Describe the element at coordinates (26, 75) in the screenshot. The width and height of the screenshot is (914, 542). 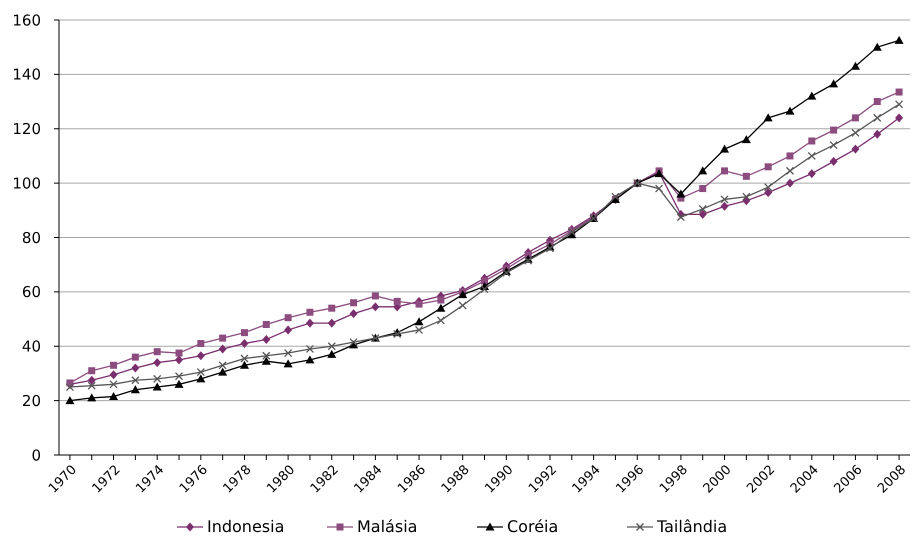
I see `y-tick-label: 140` at that location.